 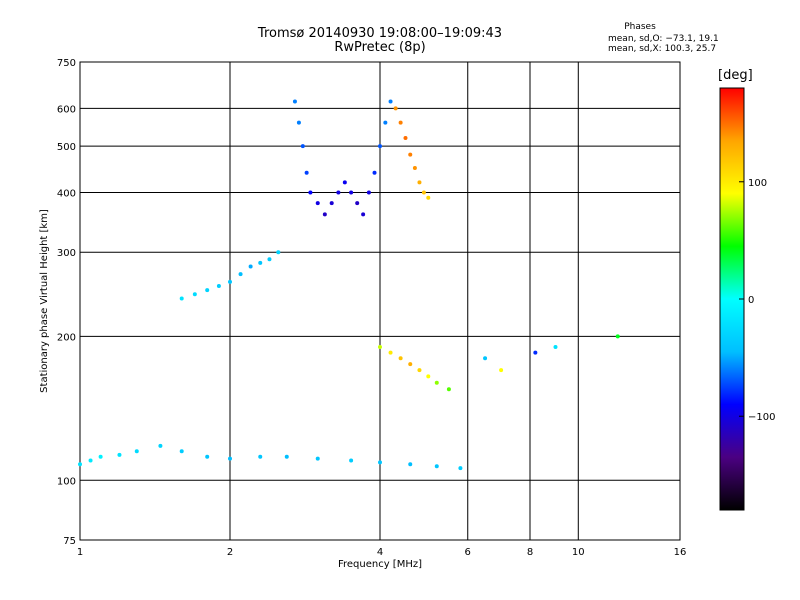 What do you see at coordinates (468, 552) in the screenshot?
I see `x-tick-label: 6` at bounding box center [468, 552].